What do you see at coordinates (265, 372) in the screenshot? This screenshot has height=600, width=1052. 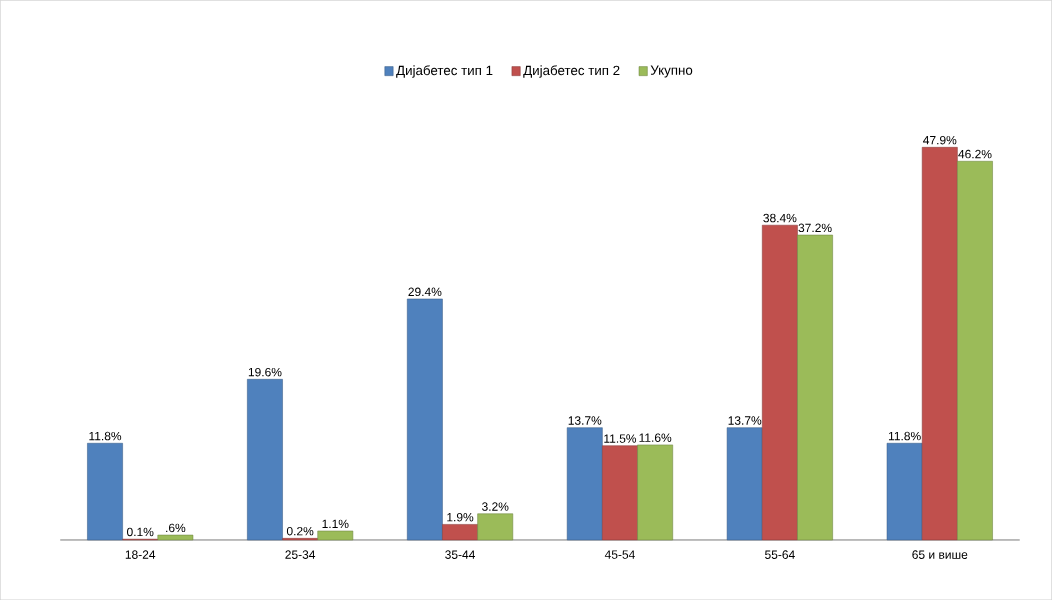 I see `data-label: 19.6%` at bounding box center [265, 372].